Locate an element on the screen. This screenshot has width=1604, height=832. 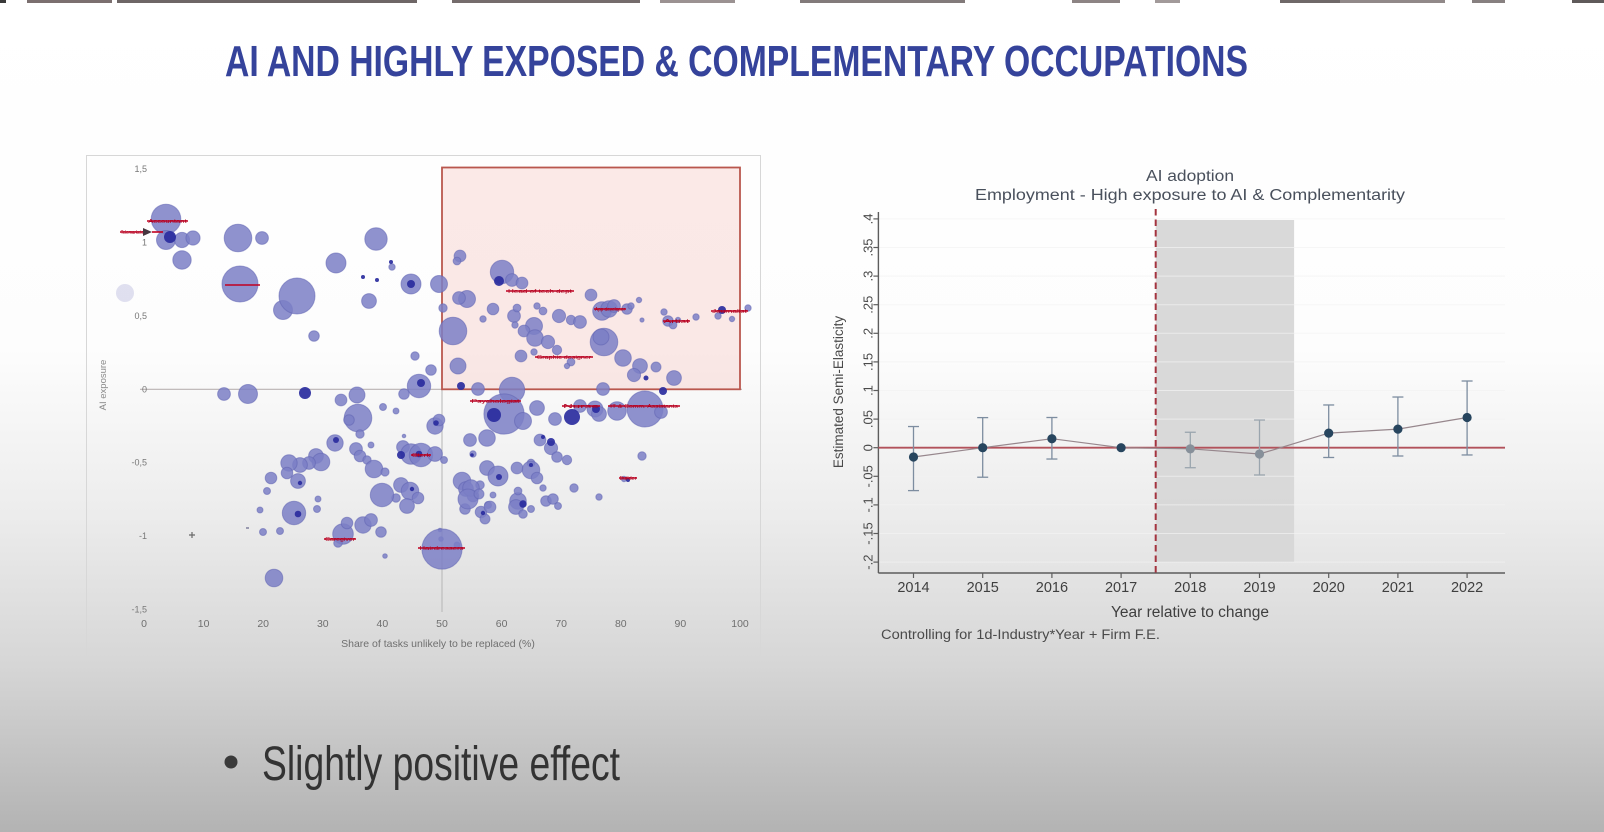
svg-text: -1,5 is located at coordinates (139, 610).